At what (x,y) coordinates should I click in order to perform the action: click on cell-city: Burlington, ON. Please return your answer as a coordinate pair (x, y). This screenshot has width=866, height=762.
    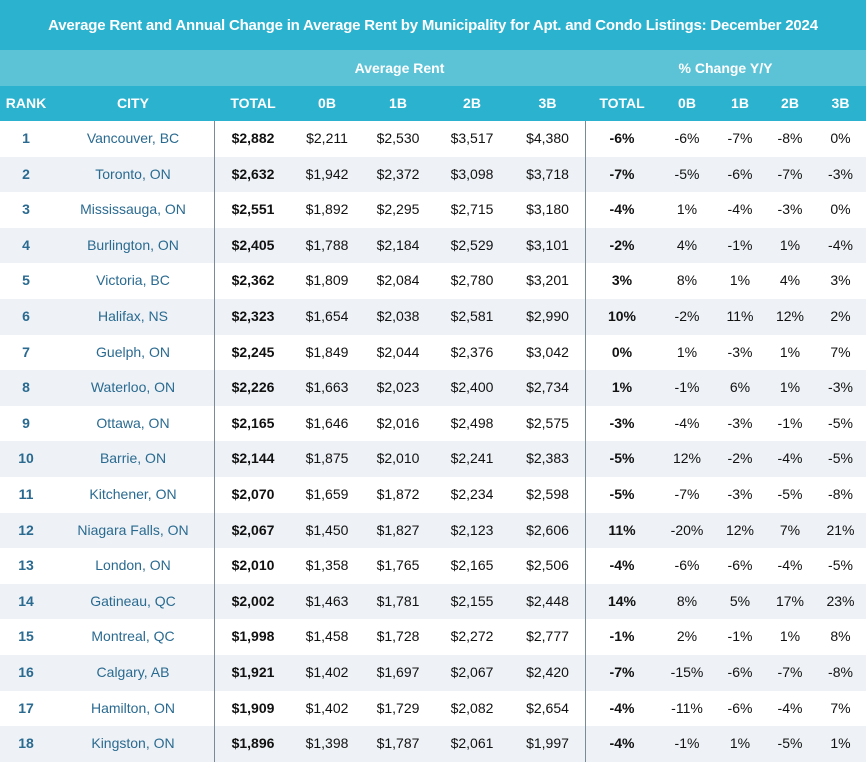
    Looking at the image, I should click on (133, 244).